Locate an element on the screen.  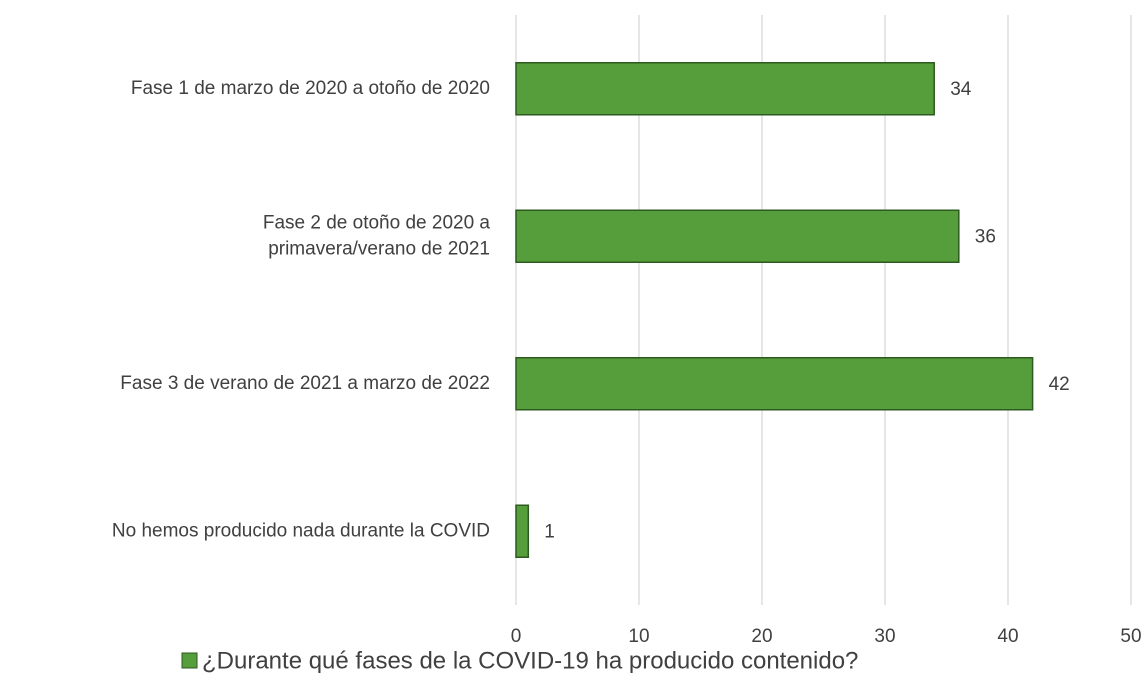
y-tick-label: Fase 1 de marzo de 2020 a otoño de 2020 is located at coordinates (310, 88).